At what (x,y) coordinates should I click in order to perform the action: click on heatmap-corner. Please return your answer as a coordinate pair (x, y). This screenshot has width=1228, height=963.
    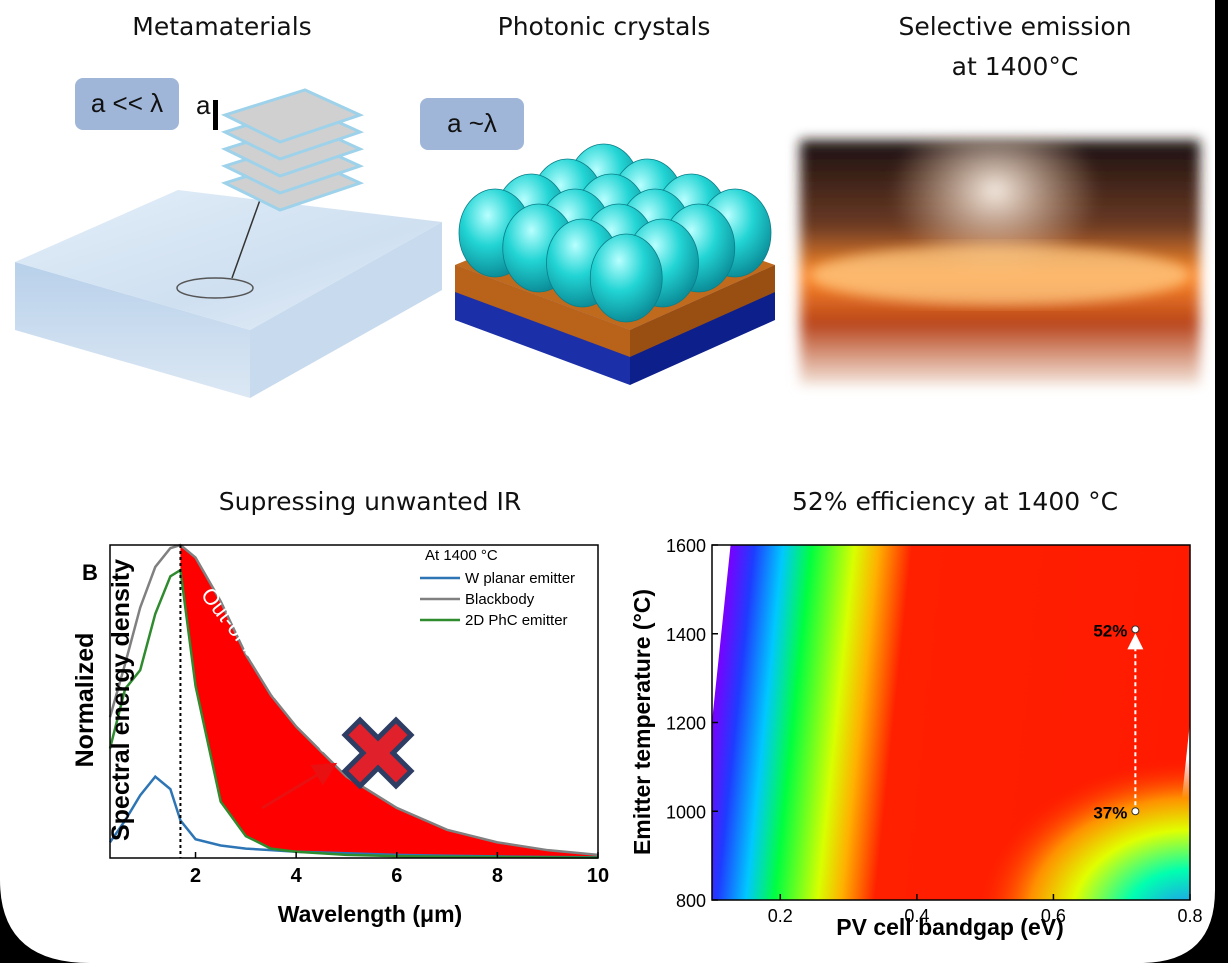
    Looking at the image, I should click on (951, 722).